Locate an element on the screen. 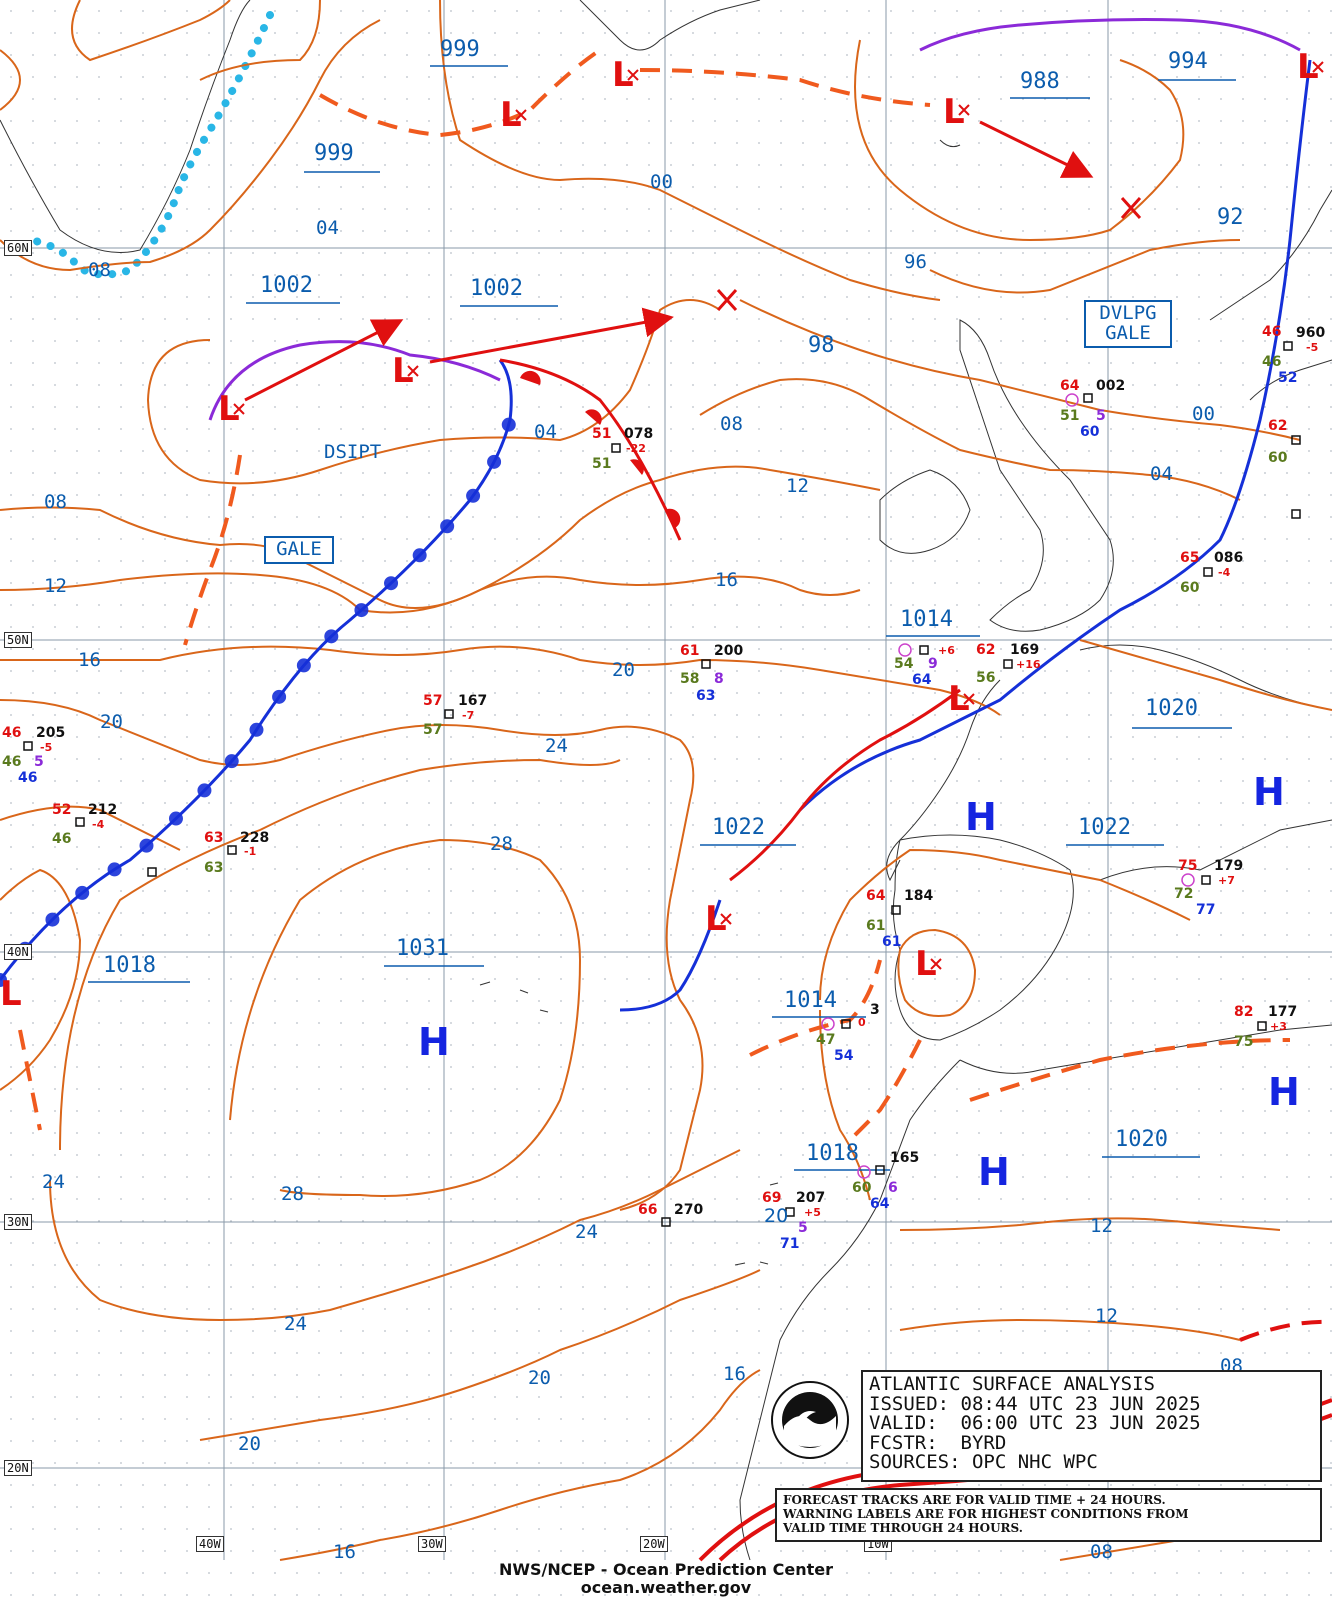  gale-label: GALE is located at coordinates (299, 549).